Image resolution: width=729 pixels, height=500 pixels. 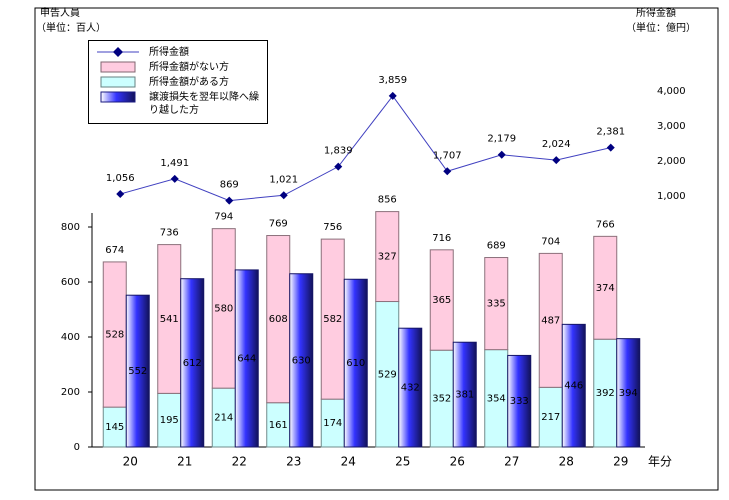 I want to click on bar-label: 174, so click(x=332, y=423).